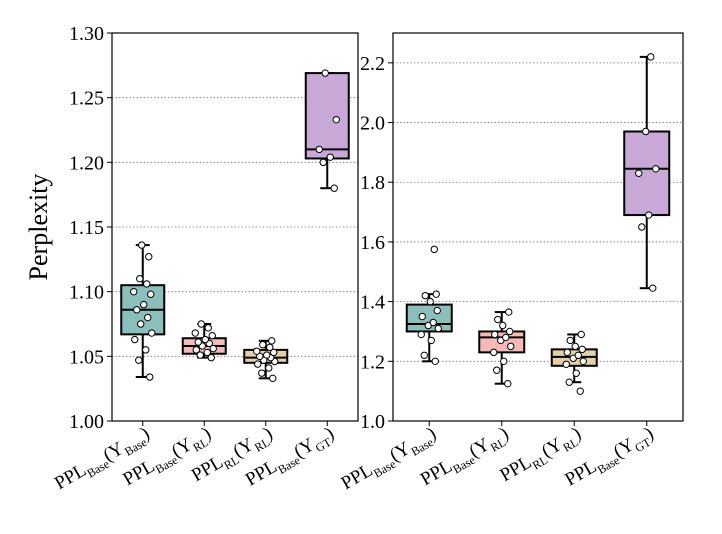 Image resolution: width=722 pixels, height=534 pixels. What do you see at coordinates (372, 362) in the screenshot?
I see `y-tick-label: 1.2` at bounding box center [372, 362].